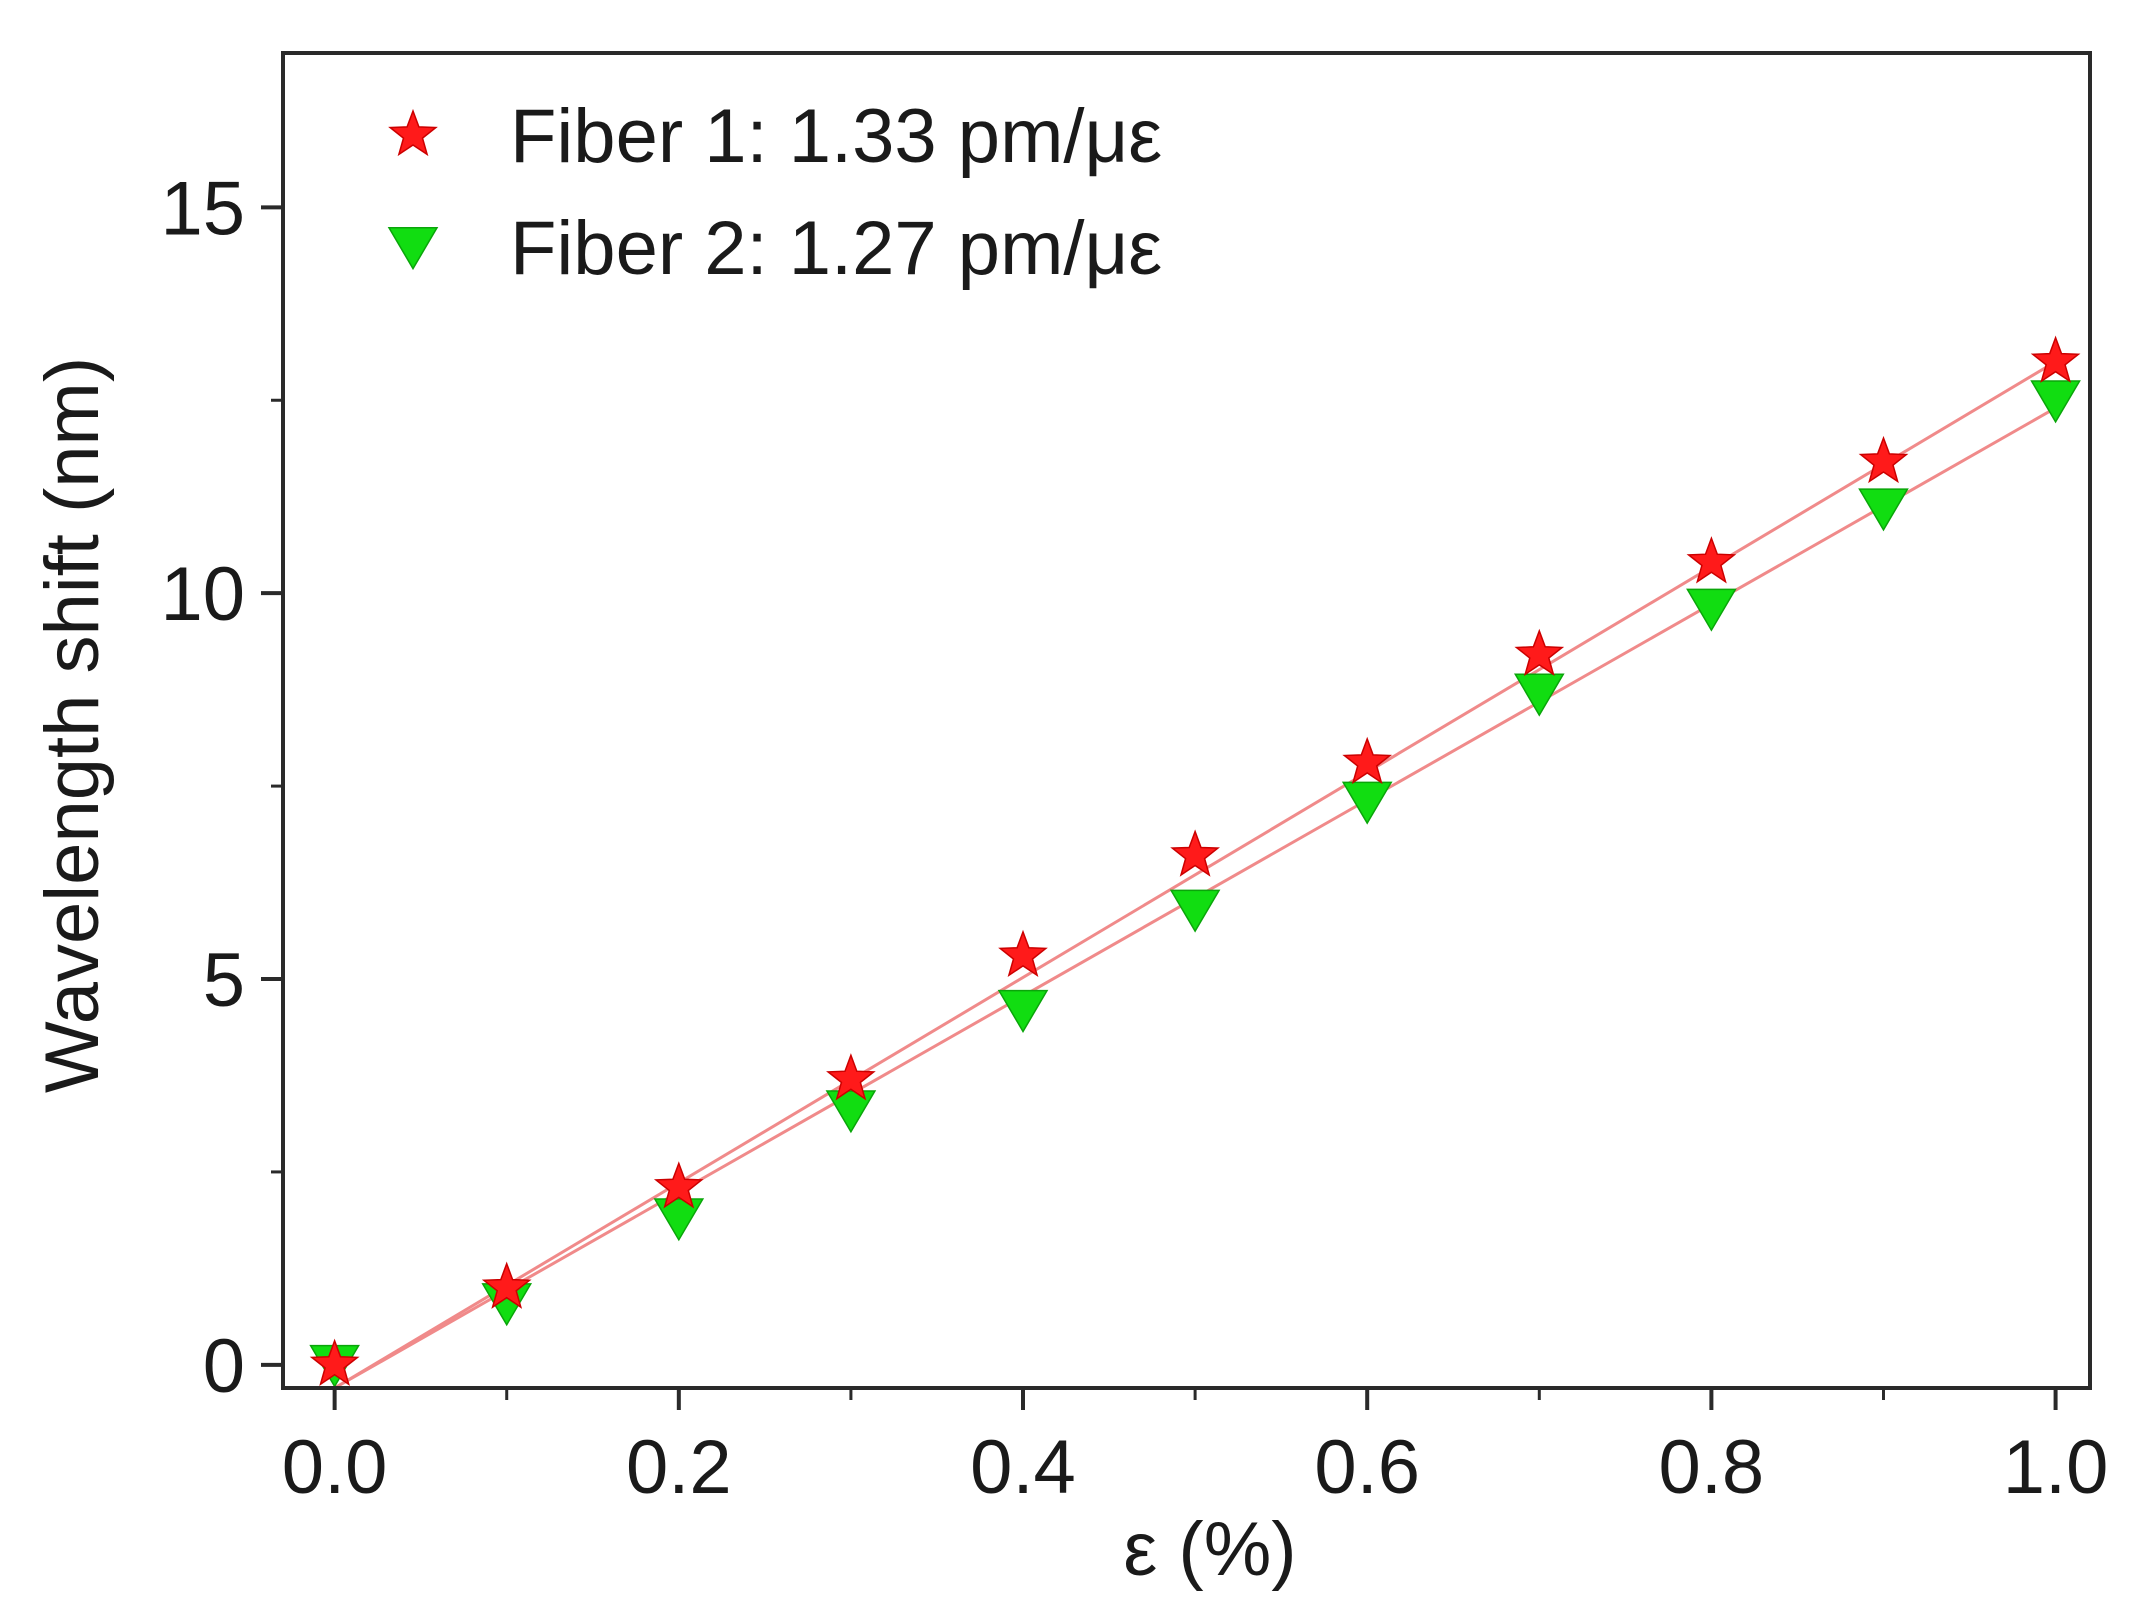  I want to click on x-tick-label: 0.0, so click(335, 1467).